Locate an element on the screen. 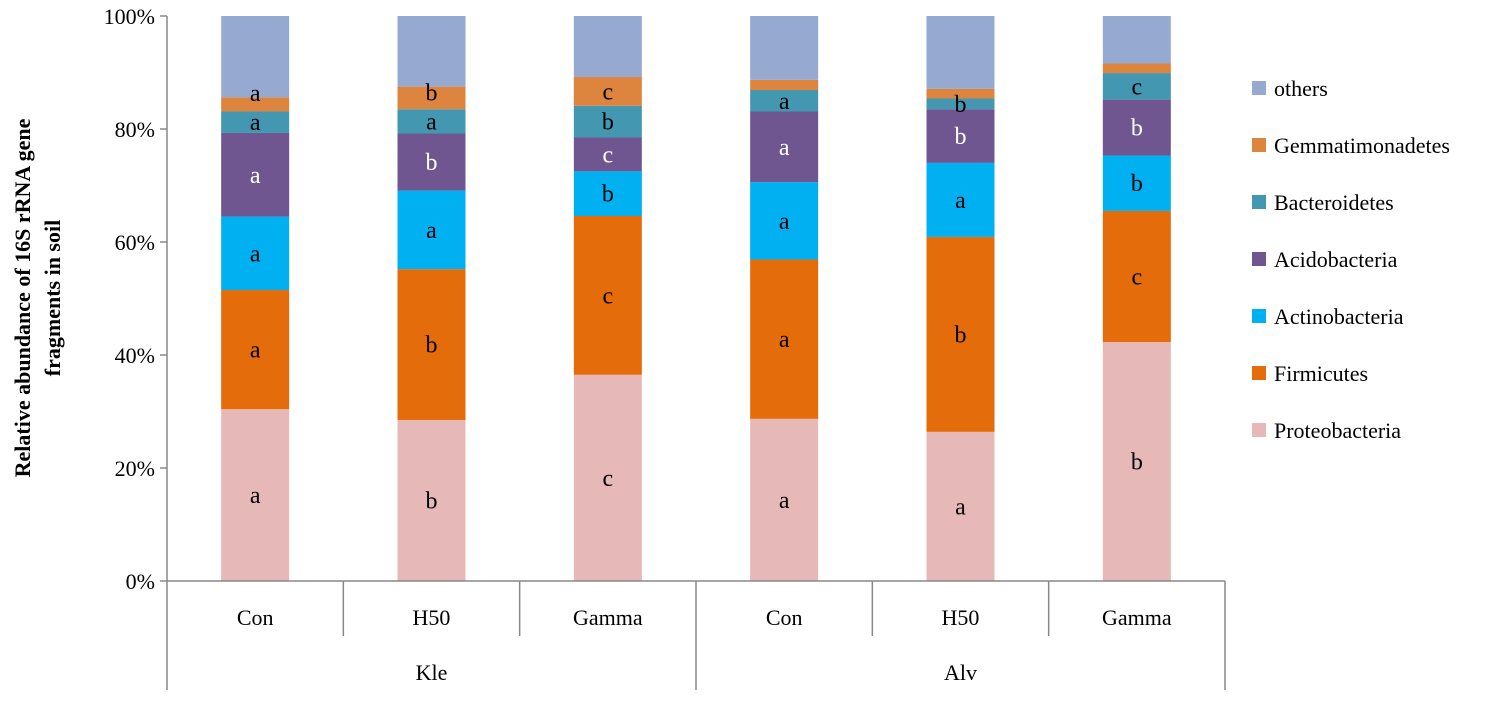 The height and width of the screenshot is (702, 1500). y-axis-label: Relative abundance of 16S rRNA gene is located at coordinates (22, 297).